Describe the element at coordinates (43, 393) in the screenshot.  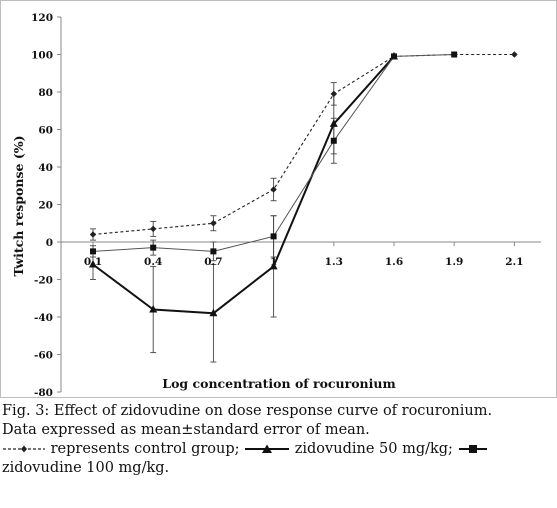
I see `y-tick-label: -80` at that location.